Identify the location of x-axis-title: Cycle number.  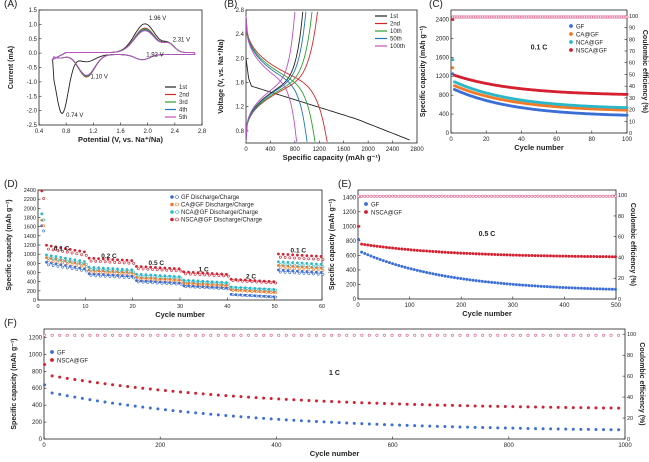
(180, 314).